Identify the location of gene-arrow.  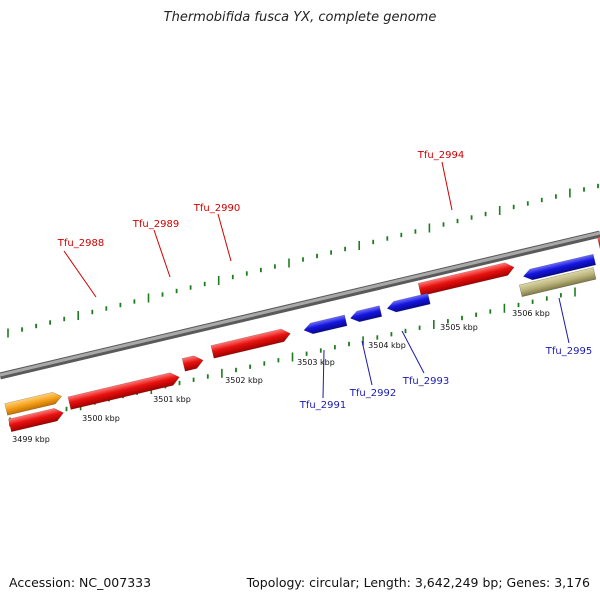
(36, 419).